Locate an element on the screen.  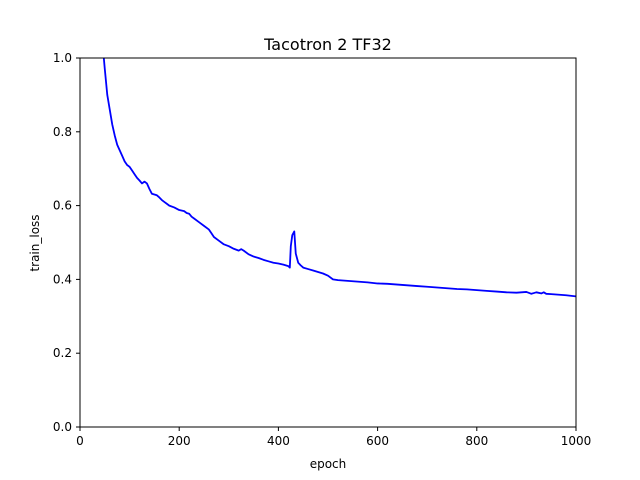
y-tick-label: 0.6 is located at coordinates (62, 206).